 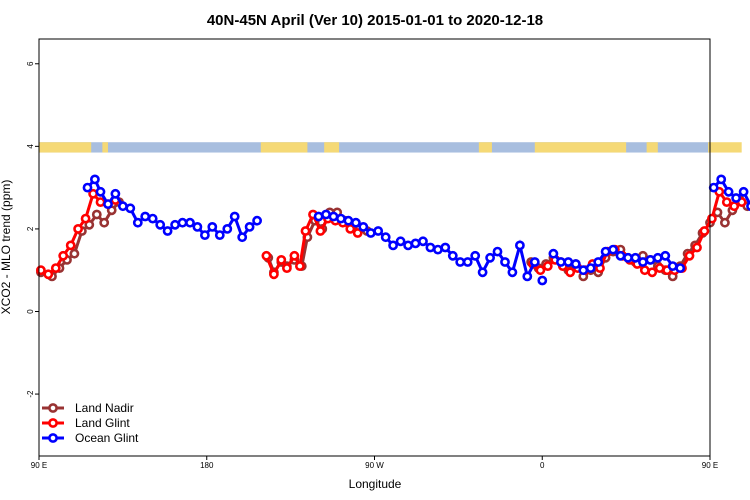 I want to click on land-ocean-band, so click(x=390, y=147).